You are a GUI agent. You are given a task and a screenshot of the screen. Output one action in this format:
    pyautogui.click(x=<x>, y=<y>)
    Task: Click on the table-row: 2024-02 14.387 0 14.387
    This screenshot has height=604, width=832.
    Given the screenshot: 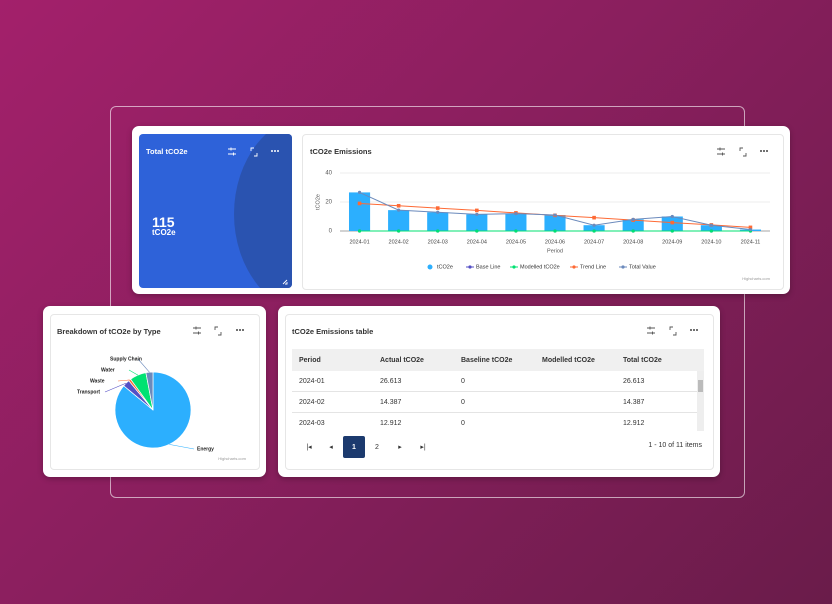 What is the action you would take?
    pyautogui.click(x=498, y=402)
    